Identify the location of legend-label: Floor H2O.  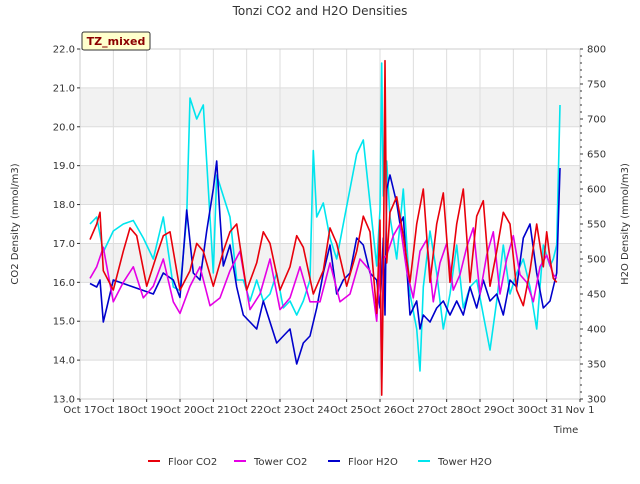
(373, 462).